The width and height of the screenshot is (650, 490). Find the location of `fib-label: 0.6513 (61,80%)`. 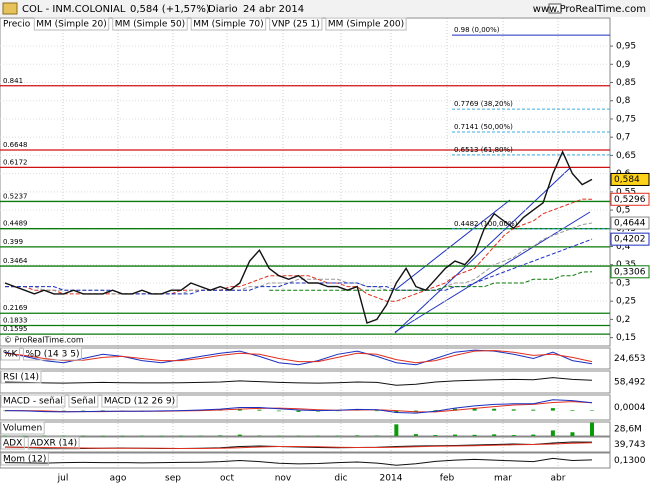

fib-label: 0.6513 (61,80%) is located at coordinates (483, 150).